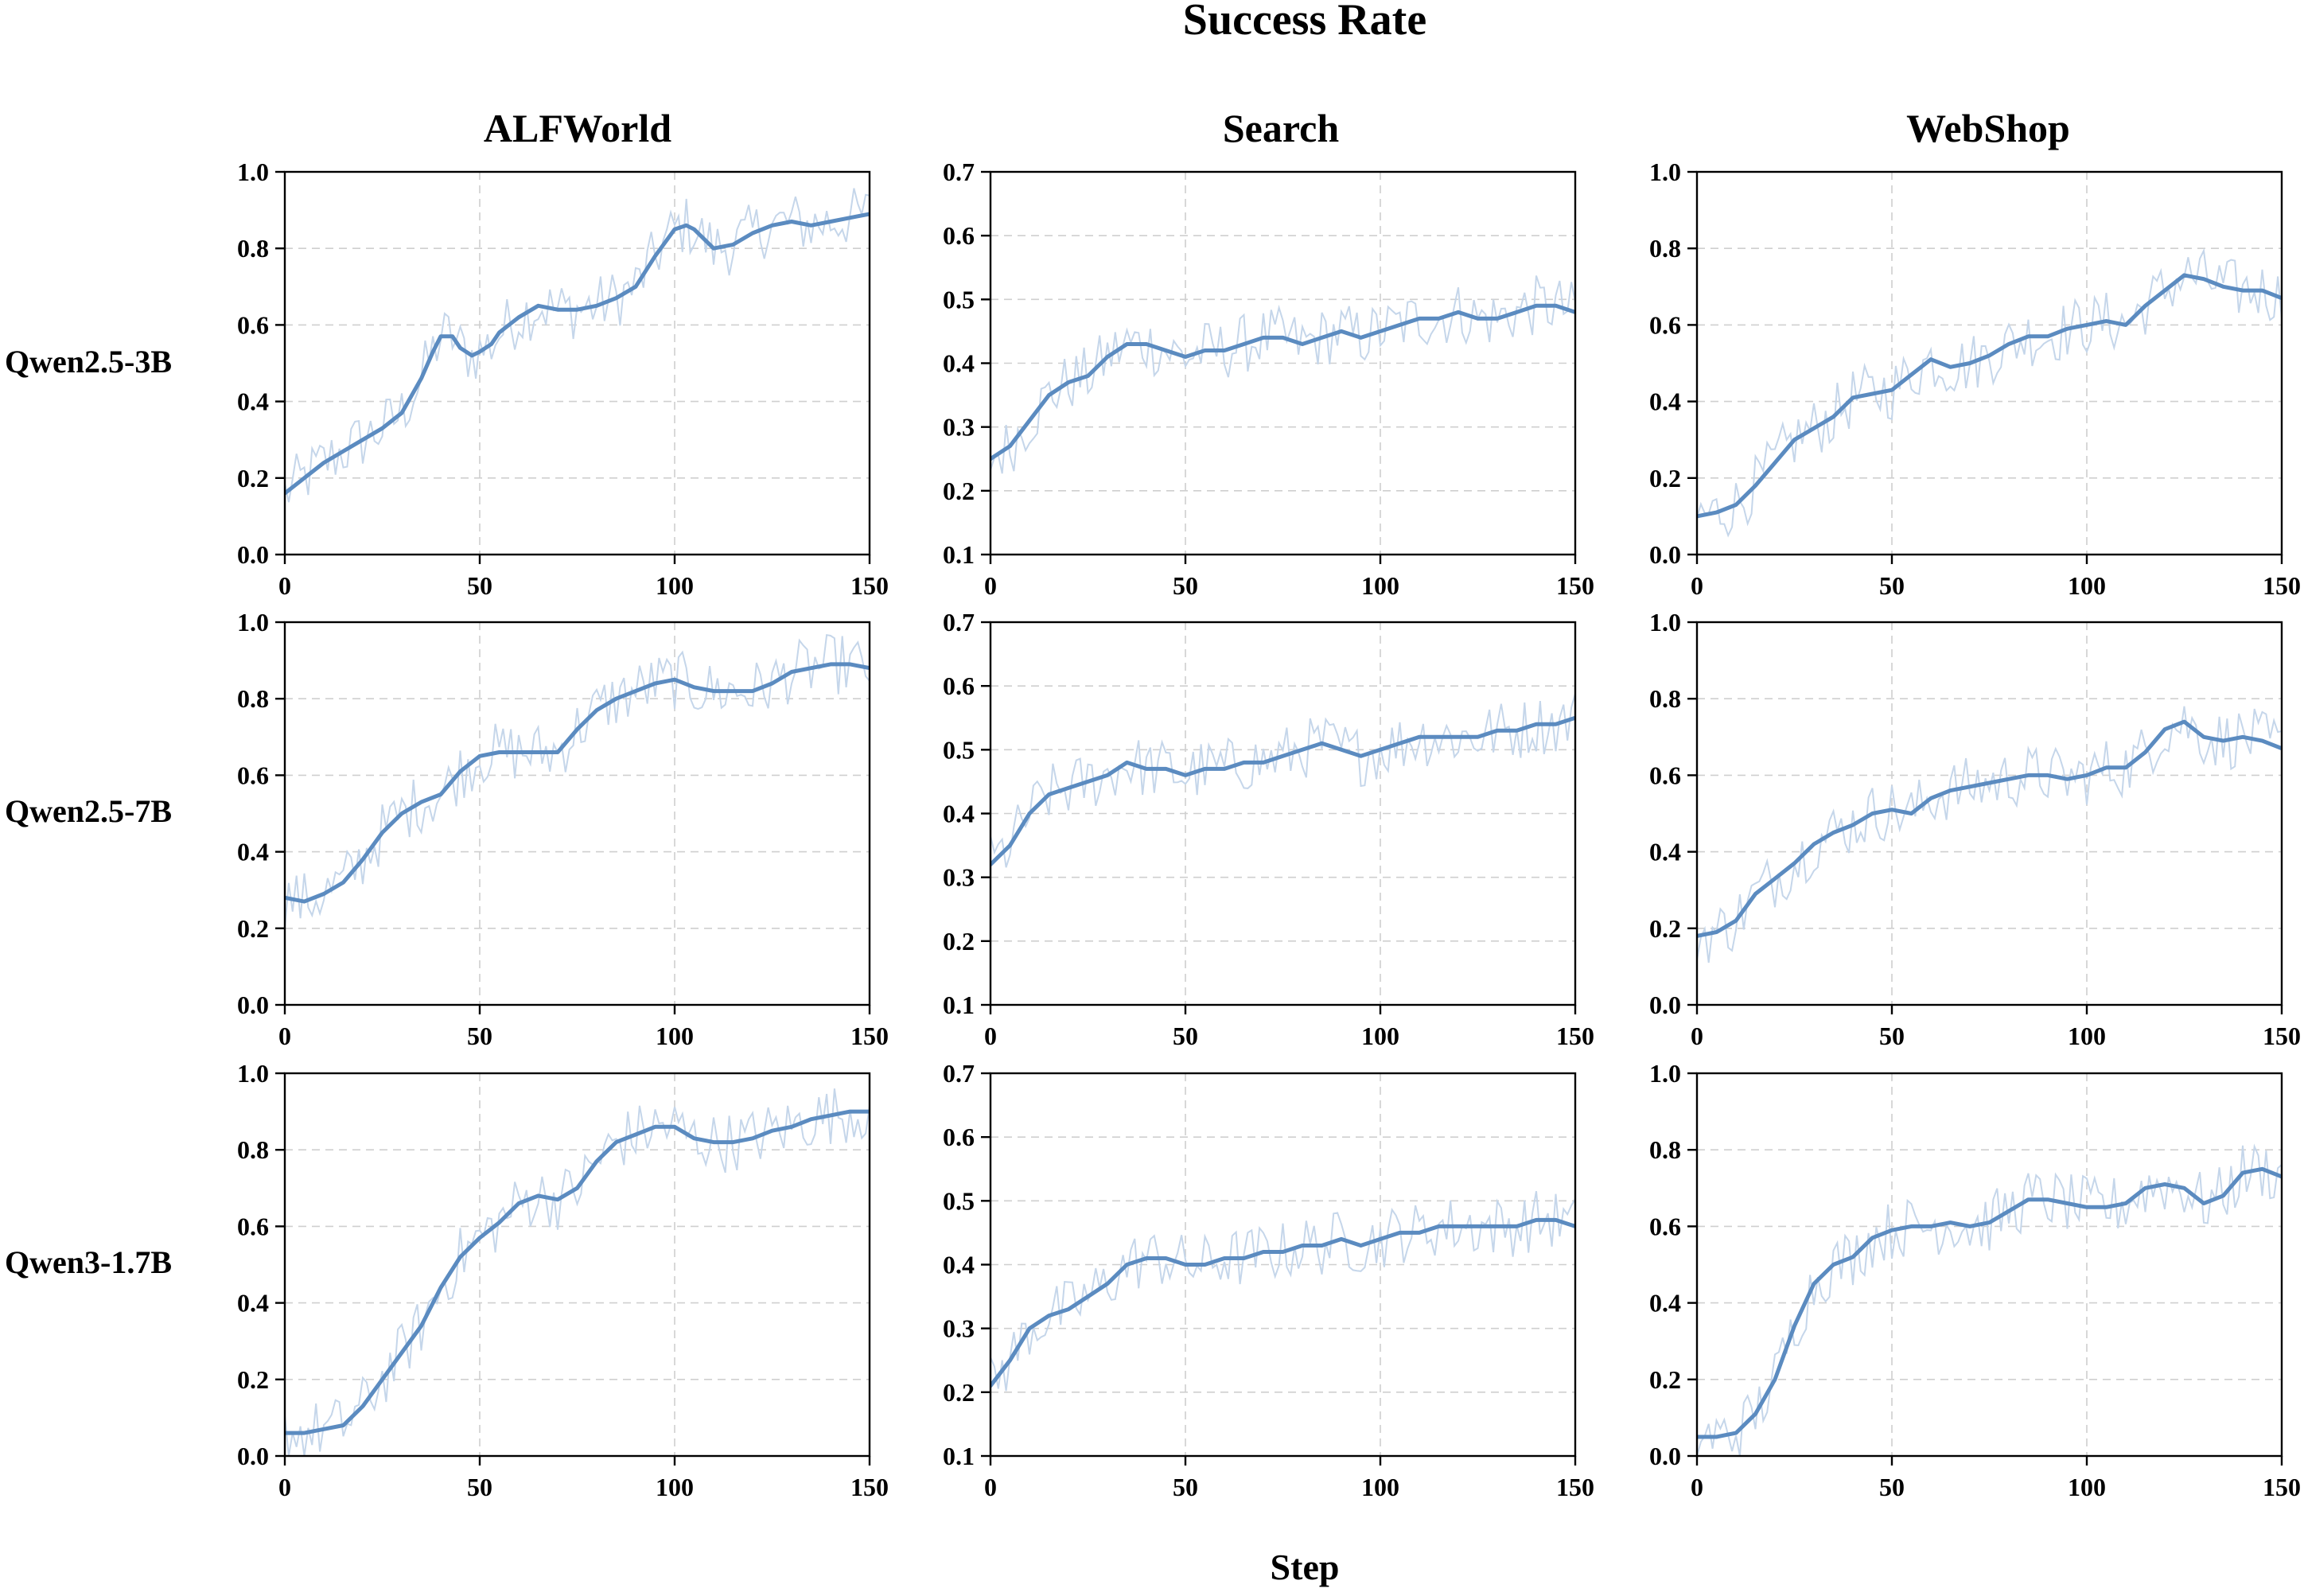  I want to click on panel-qwen2.5-7b-alfworld: 0 50 100 150 0.0 0.2 0.4 0.6 0.8 1.0, so click(563, 829).